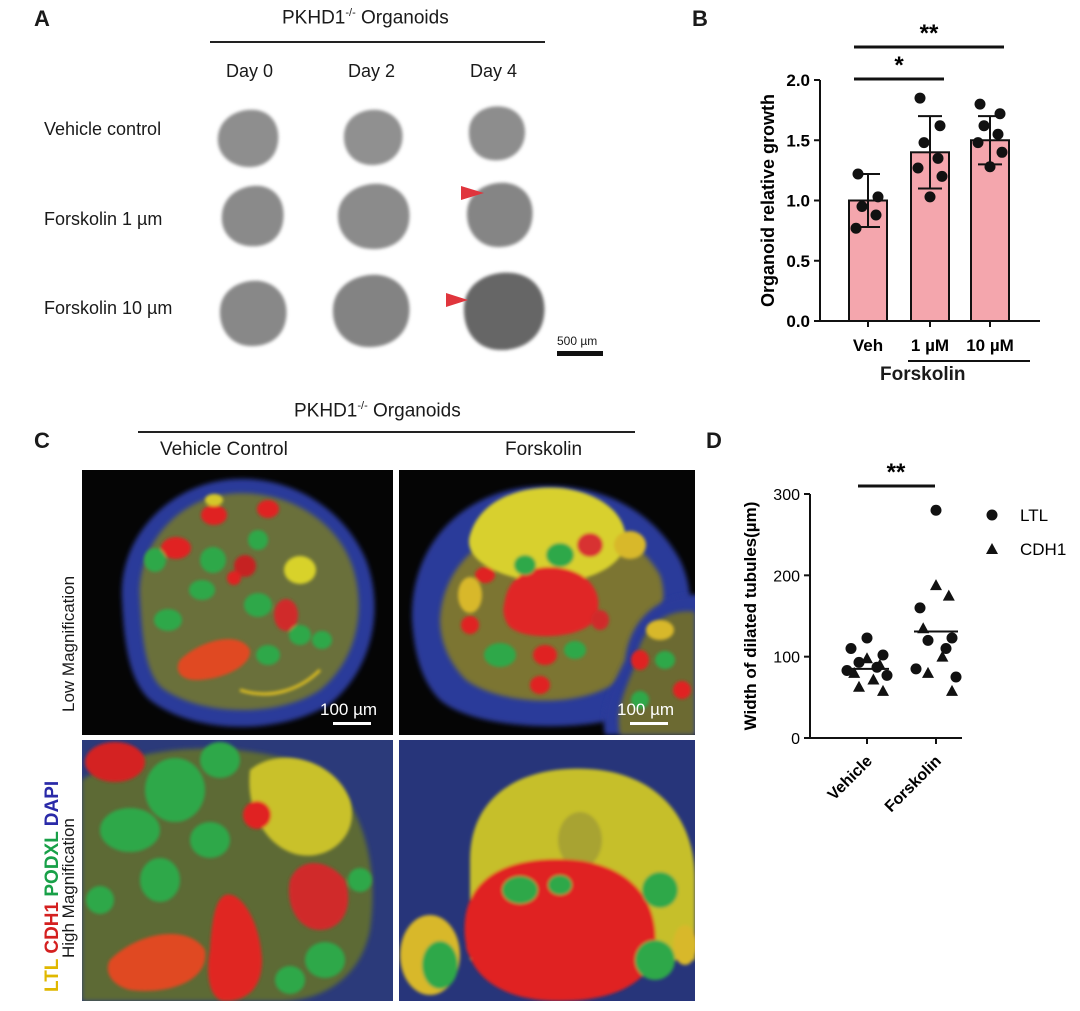 The image size is (1080, 1011). I want to click on b-ytick-label-3: 1.5, so click(798, 140).